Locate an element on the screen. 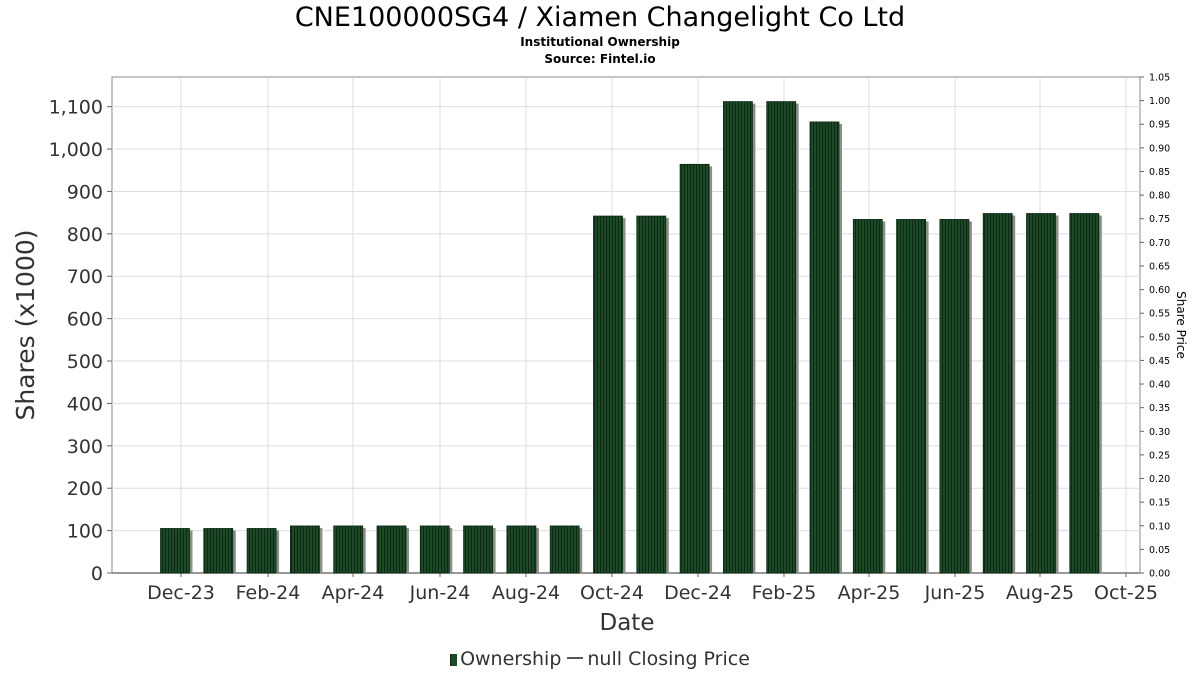  y-tick-label: 600 is located at coordinates (85, 320).